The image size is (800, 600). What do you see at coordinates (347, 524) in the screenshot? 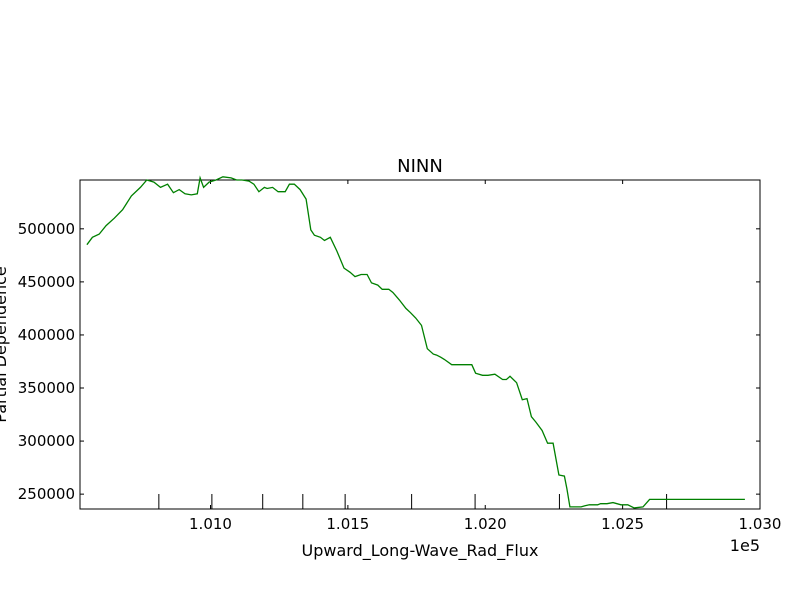
I see `x-tick-label: 1.015` at bounding box center [347, 524].